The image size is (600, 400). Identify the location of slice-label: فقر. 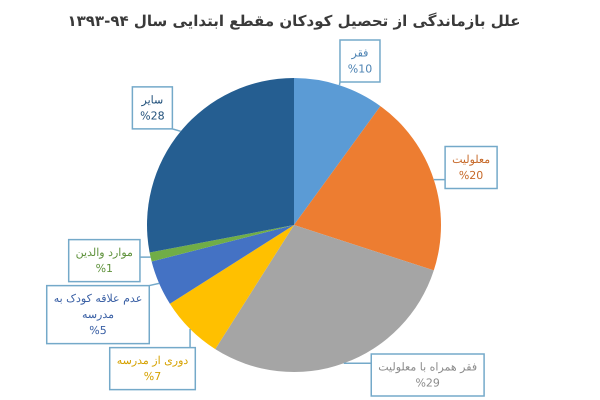
(359, 53).